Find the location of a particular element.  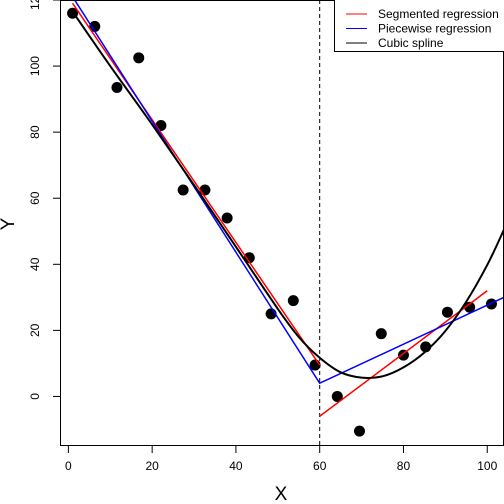

x-tick-label-40: 40 is located at coordinates (236, 466).